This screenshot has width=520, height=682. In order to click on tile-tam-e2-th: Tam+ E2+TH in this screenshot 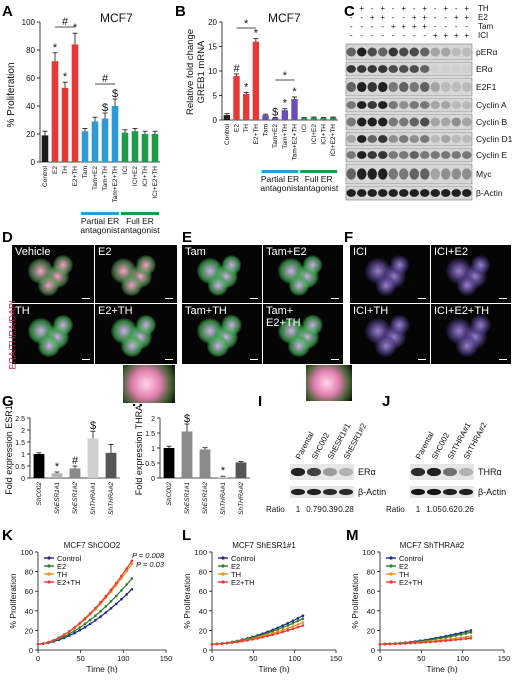, I will do `click(303, 334)`.